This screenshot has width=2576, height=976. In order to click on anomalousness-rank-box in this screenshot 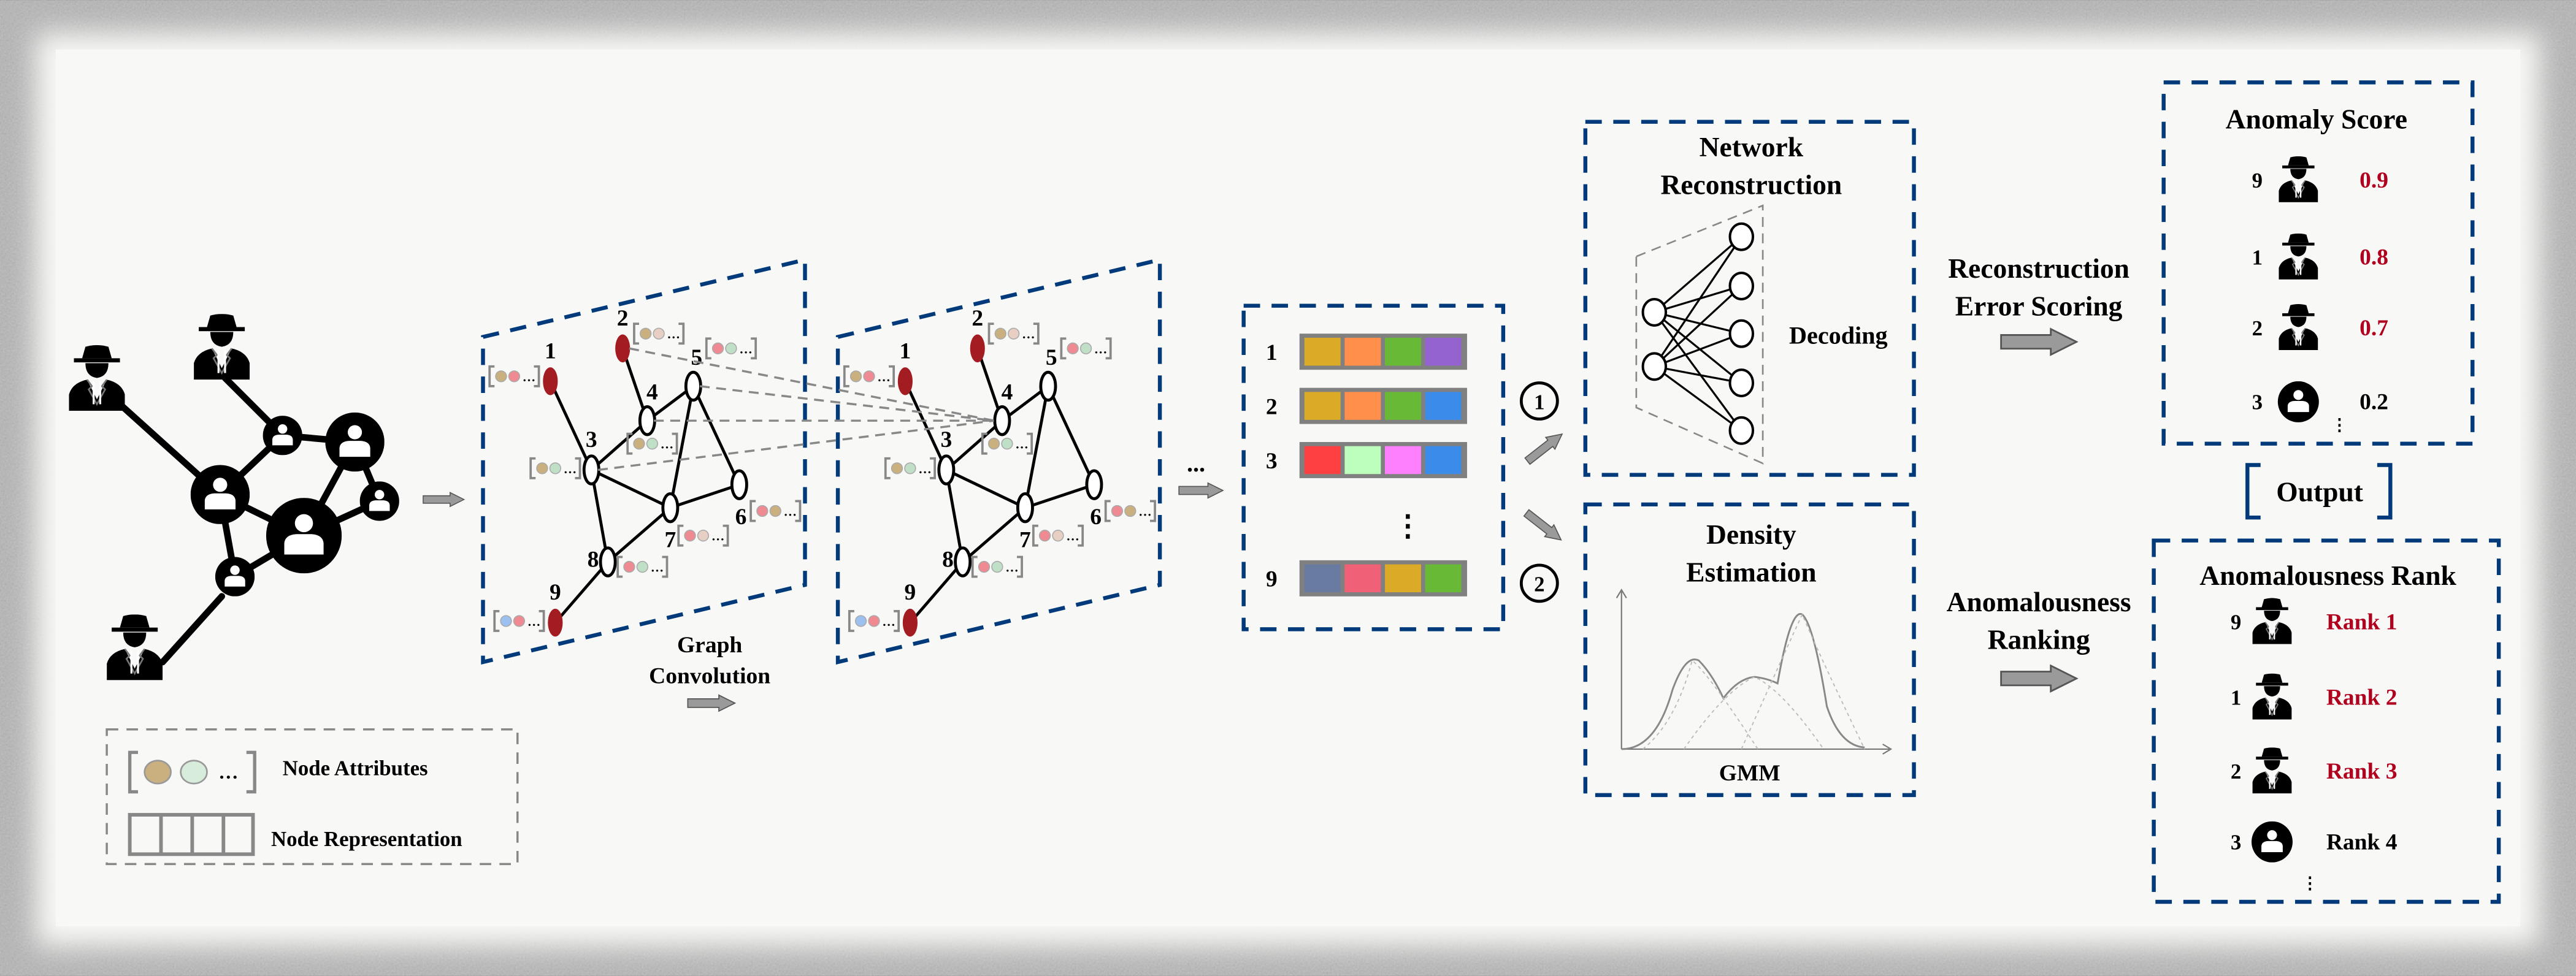, I will do `click(2326, 721)`.